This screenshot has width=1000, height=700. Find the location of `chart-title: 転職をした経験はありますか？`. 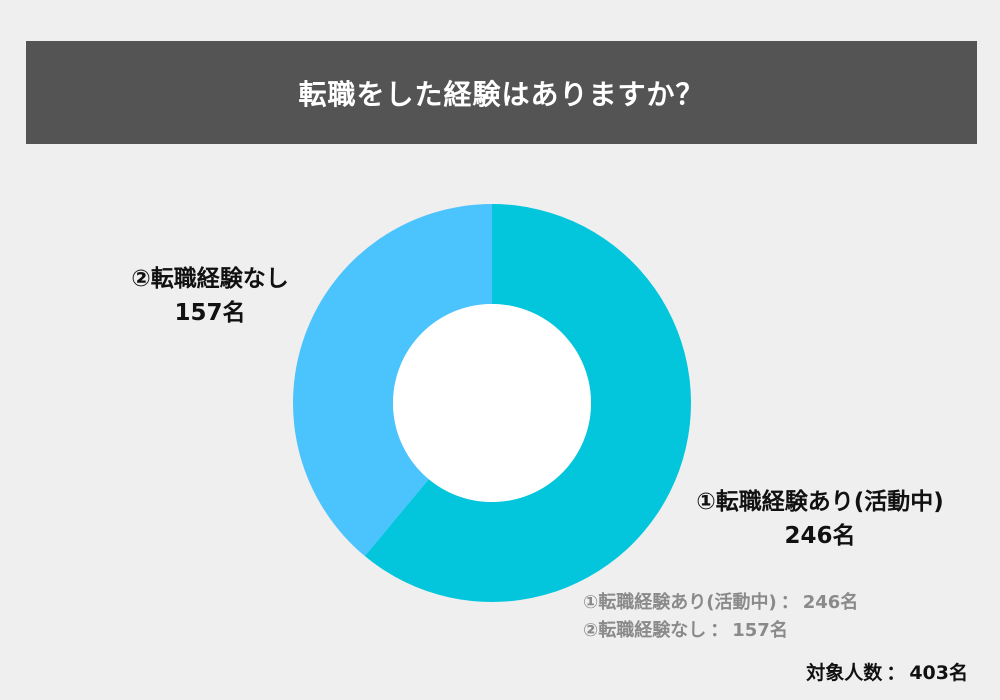

chart-title: 転職をした経験はありますか？ is located at coordinates (501, 94).